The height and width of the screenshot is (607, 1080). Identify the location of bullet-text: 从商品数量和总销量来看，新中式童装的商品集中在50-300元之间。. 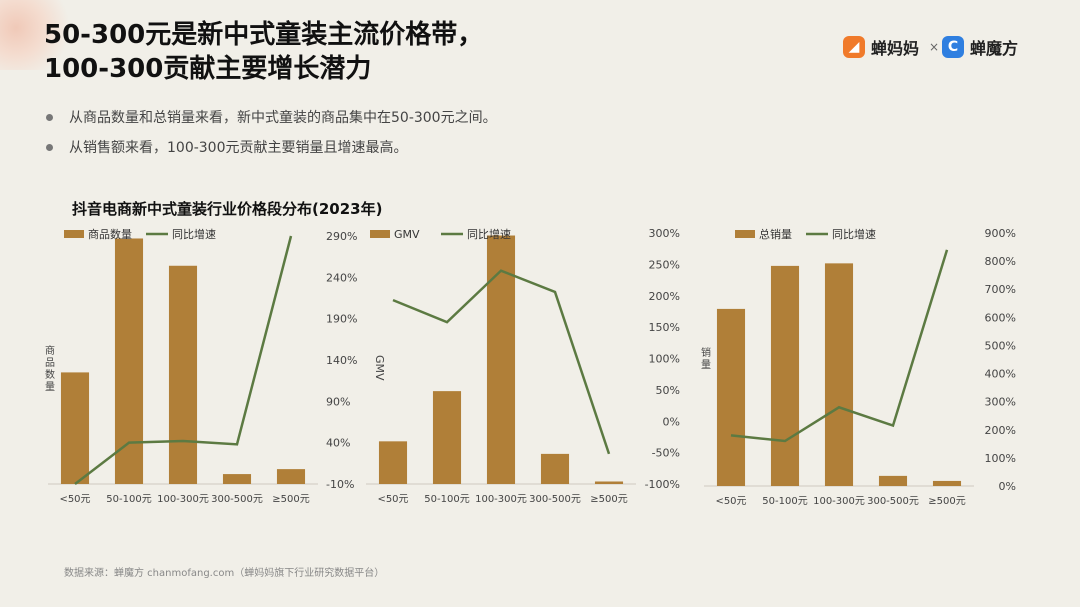
(283, 118).